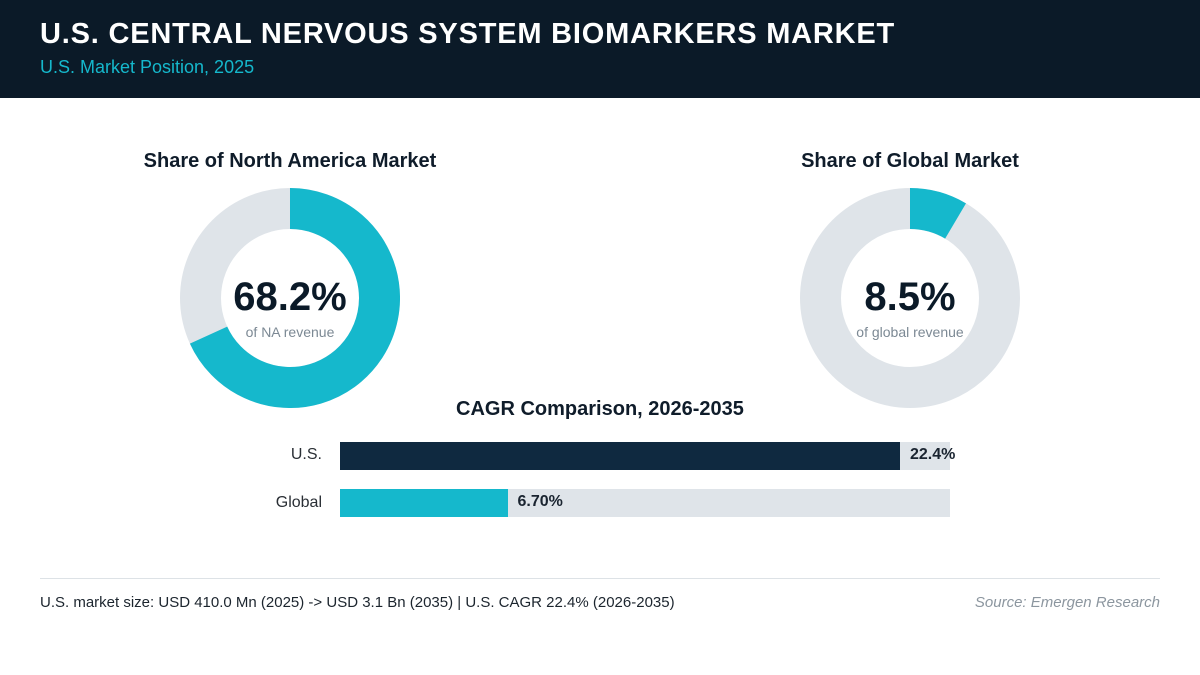 This screenshot has width=1200, height=675. Describe the element at coordinates (933, 454) in the screenshot. I see `bar-value-us: 22.4%` at that location.